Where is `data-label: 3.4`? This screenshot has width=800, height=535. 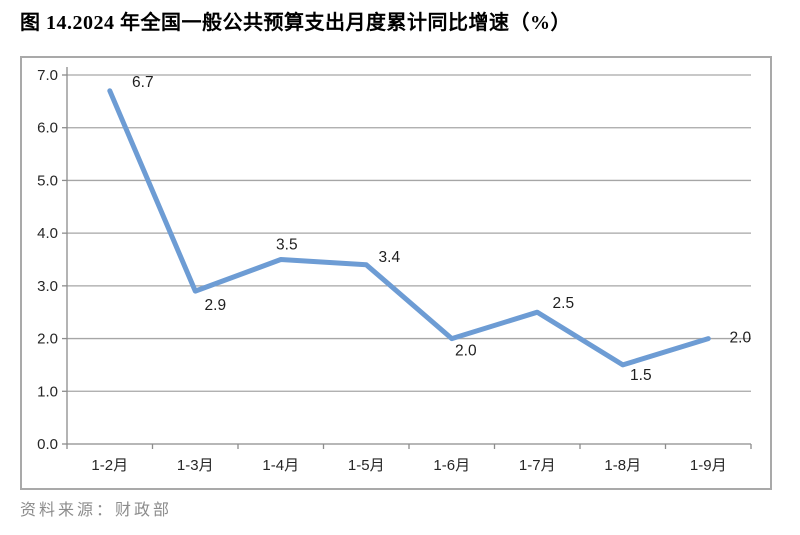
data-label: 3.4 is located at coordinates (390, 257).